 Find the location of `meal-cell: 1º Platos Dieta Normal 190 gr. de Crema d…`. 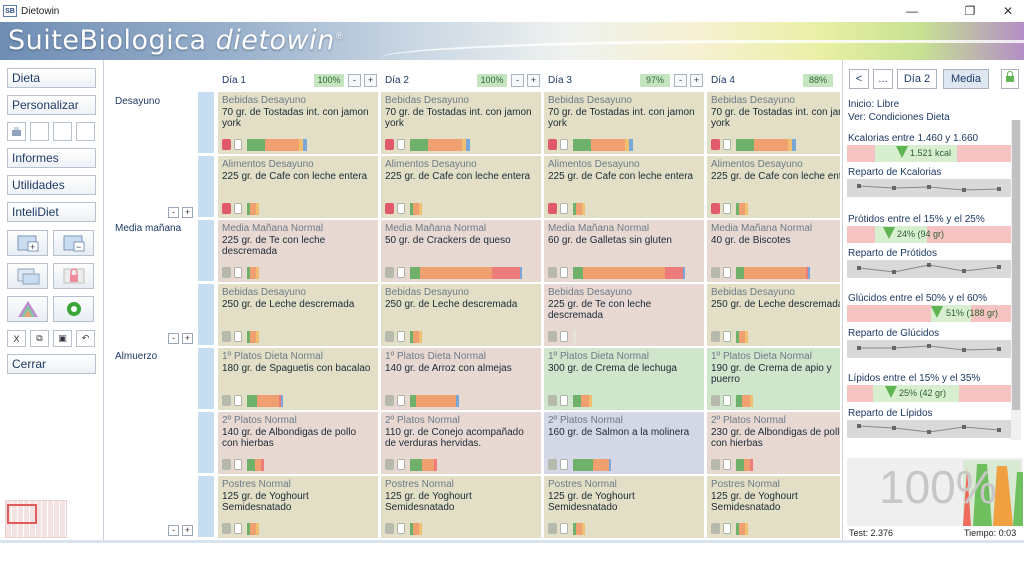

meal-cell: 1º Platos Dieta Normal 190 gr. de Crema d… is located at coordinates (773, 379).